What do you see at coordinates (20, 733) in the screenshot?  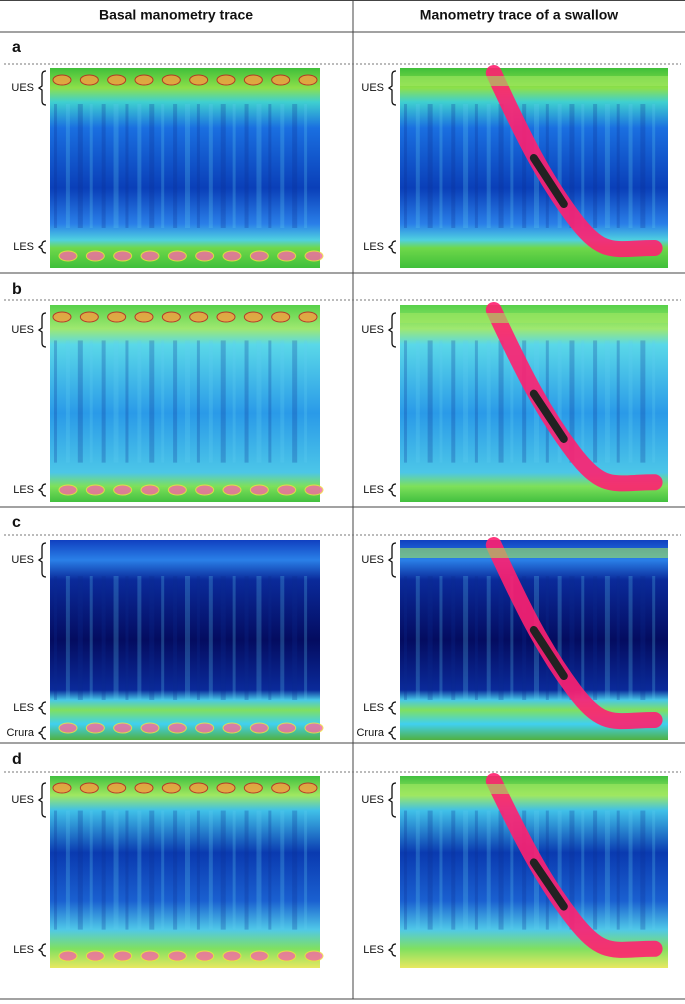 I see `sphincter-label: Crura` at bounding box center [20, 733].